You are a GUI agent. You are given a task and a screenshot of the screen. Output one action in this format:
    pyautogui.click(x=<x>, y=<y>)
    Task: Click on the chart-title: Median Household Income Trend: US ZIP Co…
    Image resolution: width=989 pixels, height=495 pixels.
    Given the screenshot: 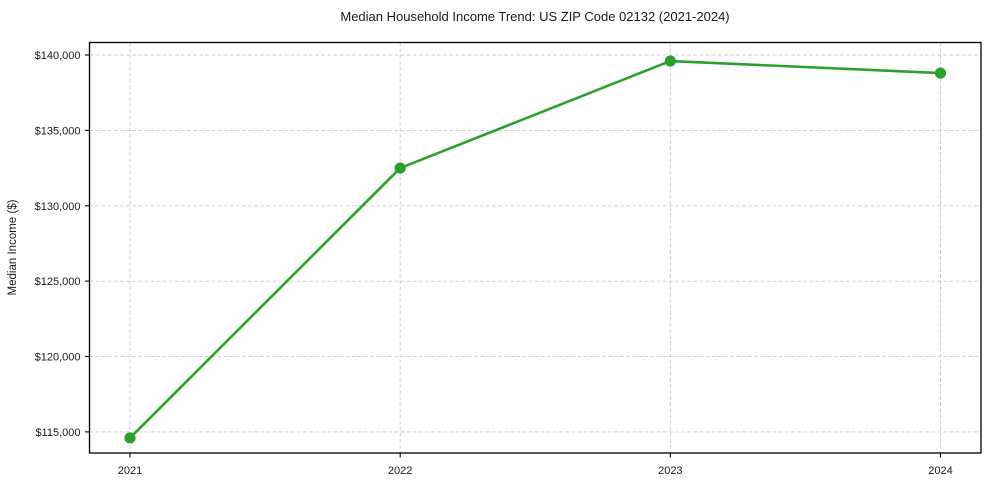 What is the action you would take?
    pyautogui.click(x=534, y=16)
    